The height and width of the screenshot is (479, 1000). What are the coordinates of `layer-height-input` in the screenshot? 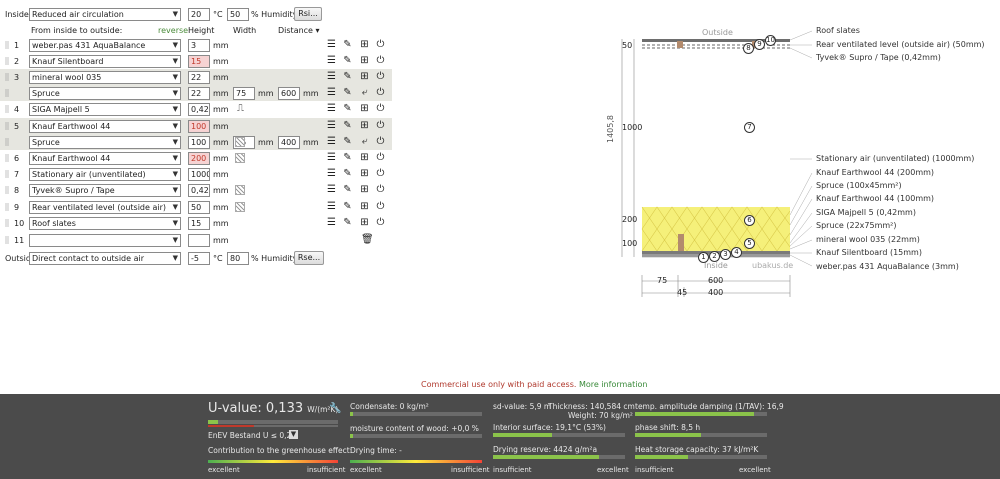 It's located at (199, 240).